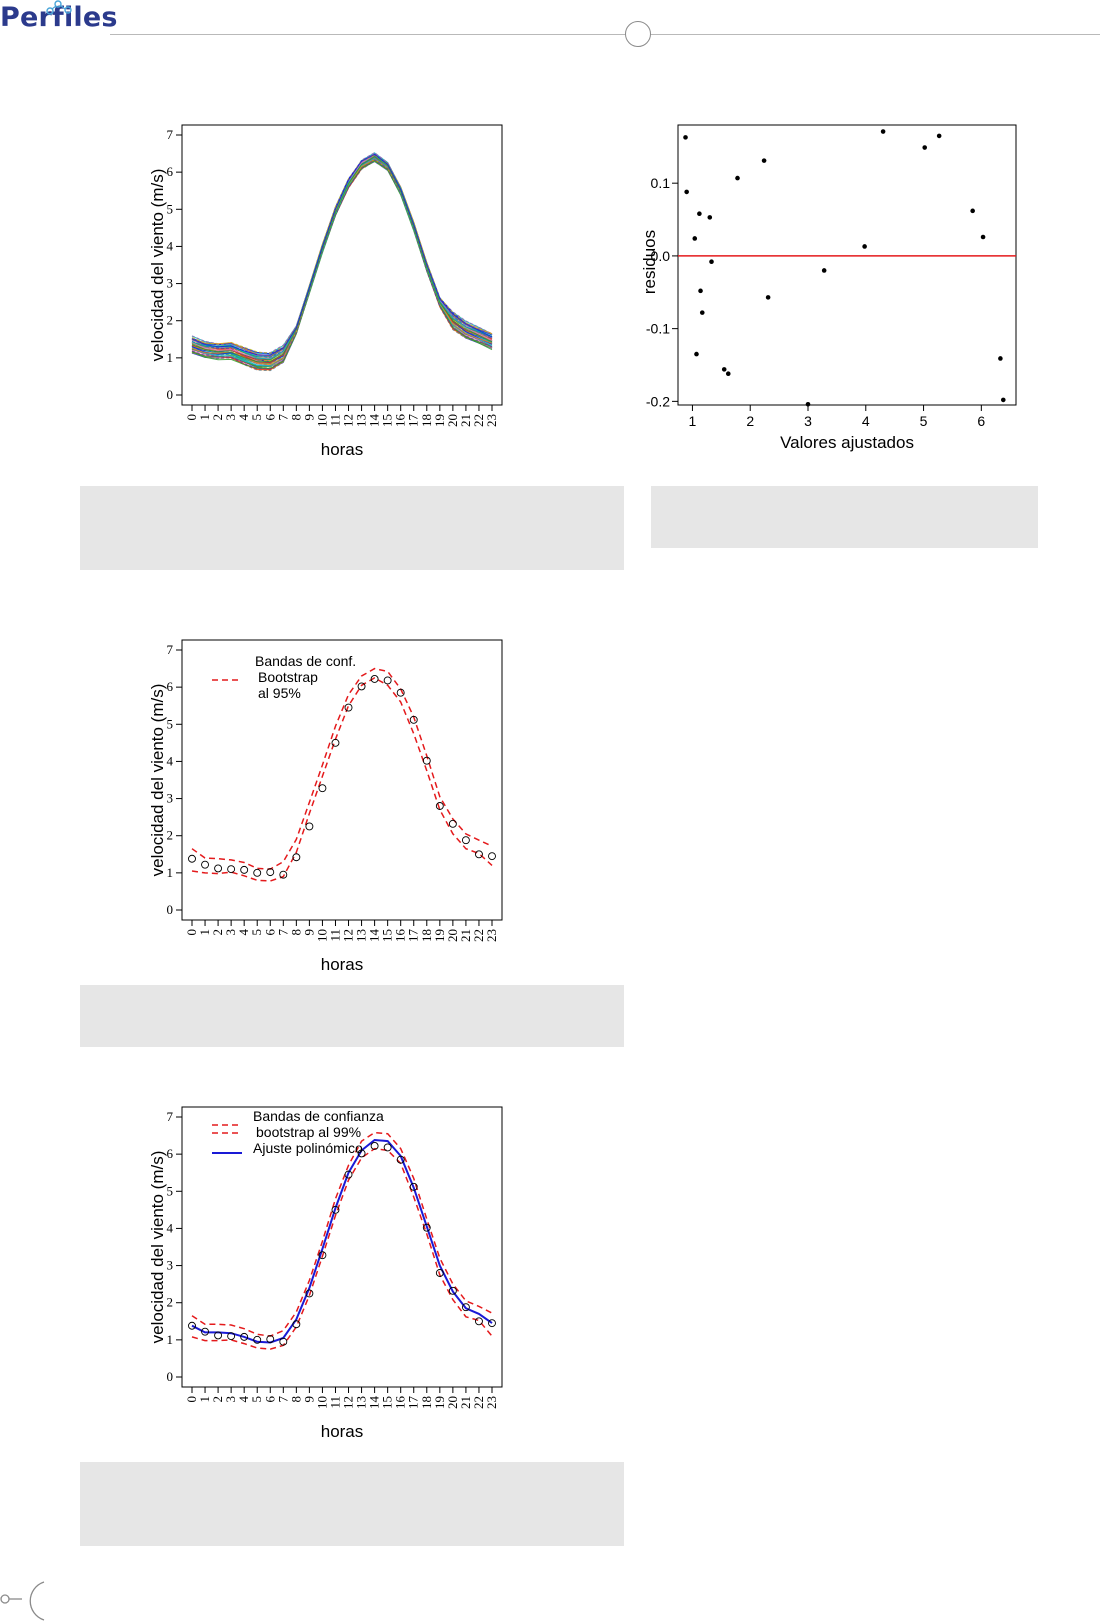 This screenshot has height=1621, width=1100. Describe the element at coordinates (170, 1302) in the screenshot. I see `y-tick-label: 2` at that location.